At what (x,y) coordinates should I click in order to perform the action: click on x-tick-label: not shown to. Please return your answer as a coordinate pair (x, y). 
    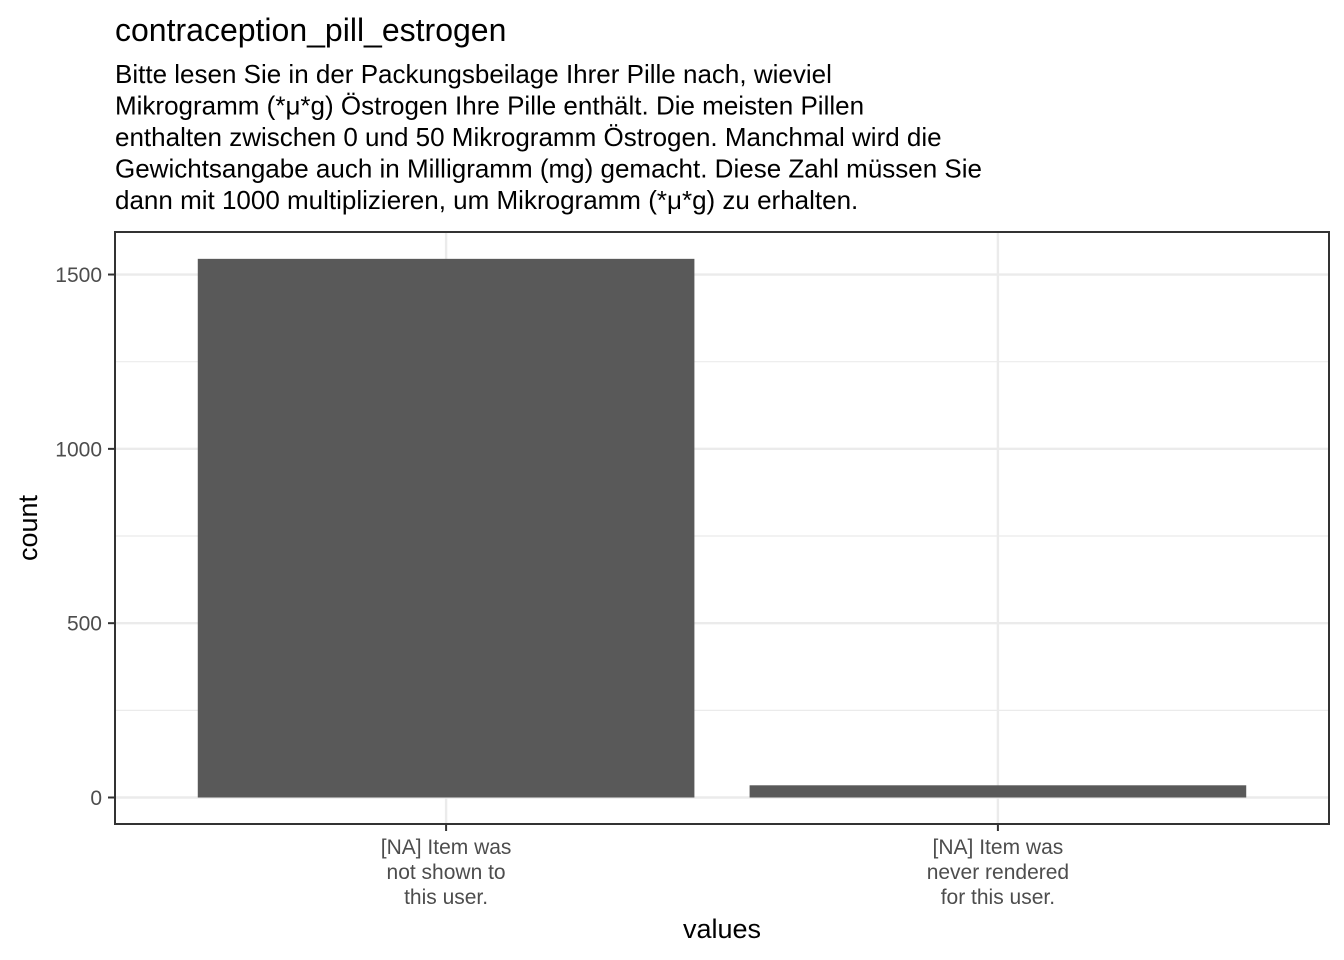
    Looking at the image, I should click on (446, 872).